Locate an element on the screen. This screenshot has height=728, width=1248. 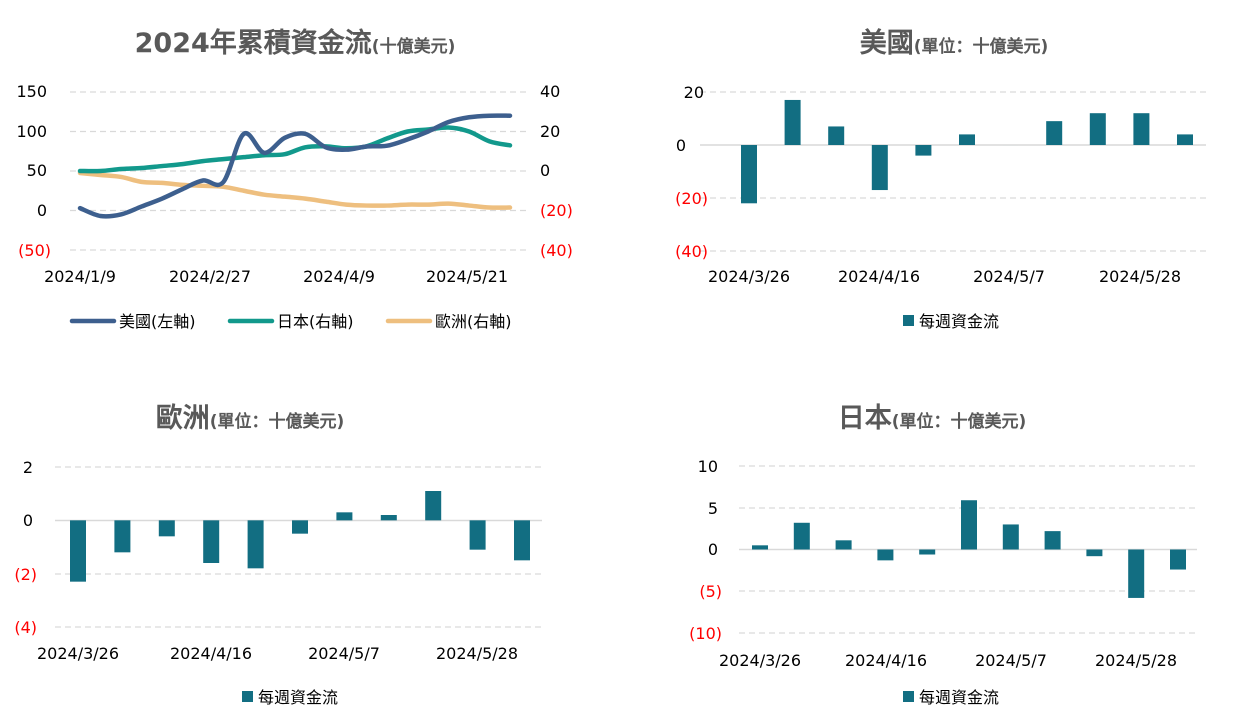
y-right-tick: (40) is located at coordinates (556, 250).